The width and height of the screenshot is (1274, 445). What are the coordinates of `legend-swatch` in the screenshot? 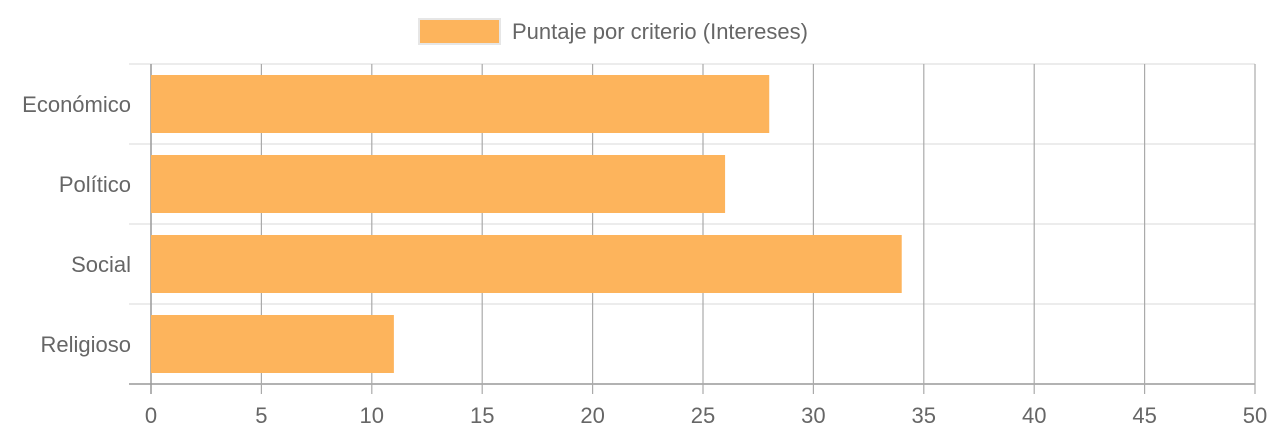 It's located at (459, 31).